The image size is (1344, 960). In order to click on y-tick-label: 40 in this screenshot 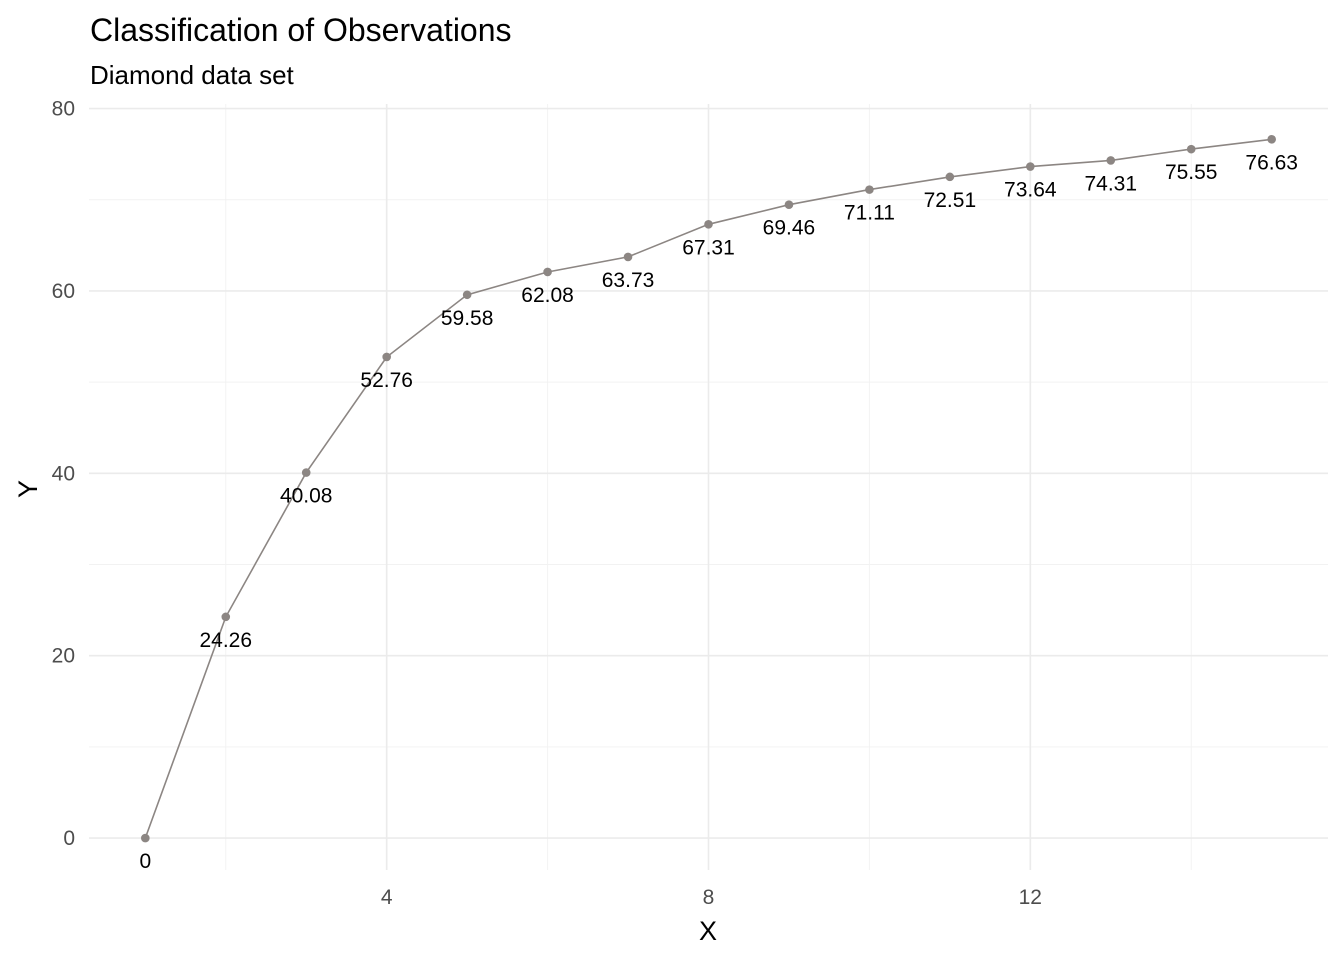, I will do `click(63, 473)`.